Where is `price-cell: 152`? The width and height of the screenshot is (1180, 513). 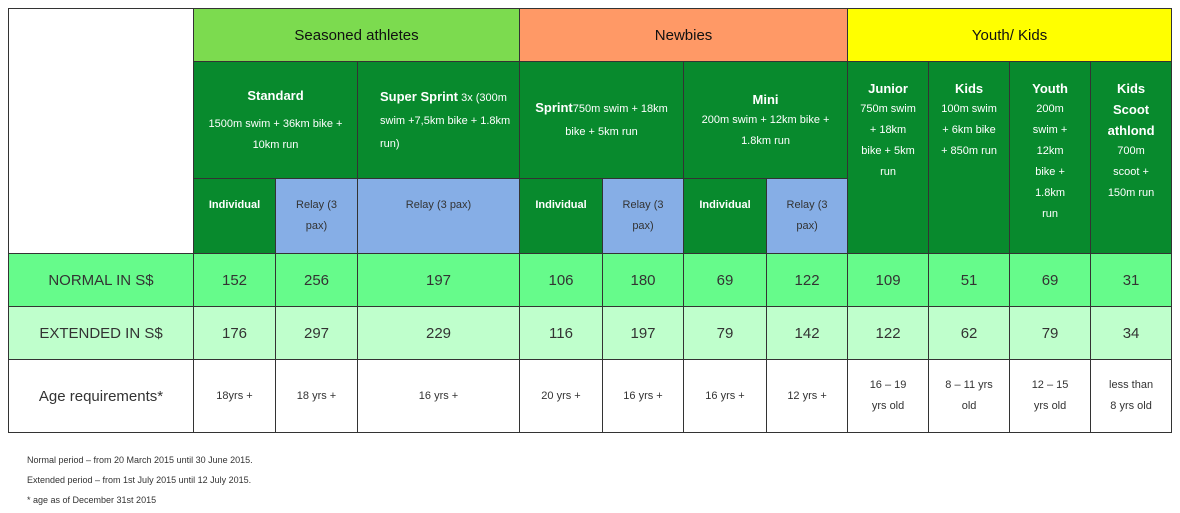 price-cell: 152 is located at coordinates (234, 280).